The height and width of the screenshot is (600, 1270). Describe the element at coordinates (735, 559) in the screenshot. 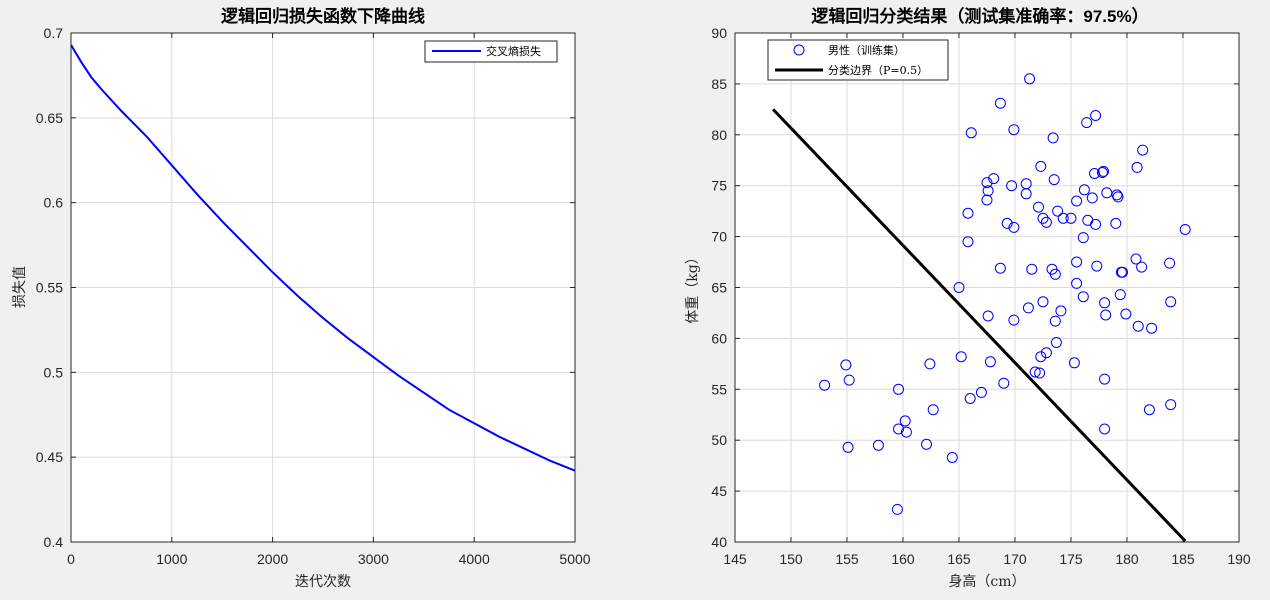

I see `scatter-x-tick-label: 145` at that location.